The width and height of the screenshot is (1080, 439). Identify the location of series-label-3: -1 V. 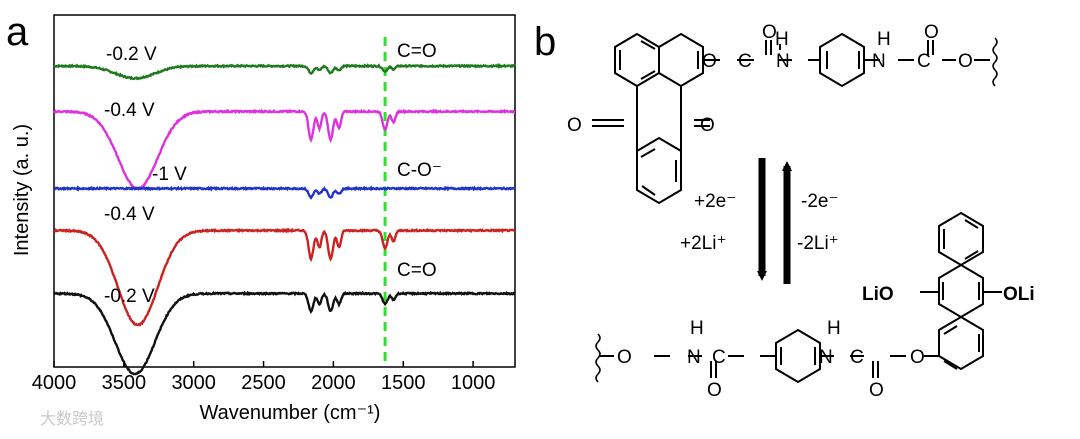
(169, 174).